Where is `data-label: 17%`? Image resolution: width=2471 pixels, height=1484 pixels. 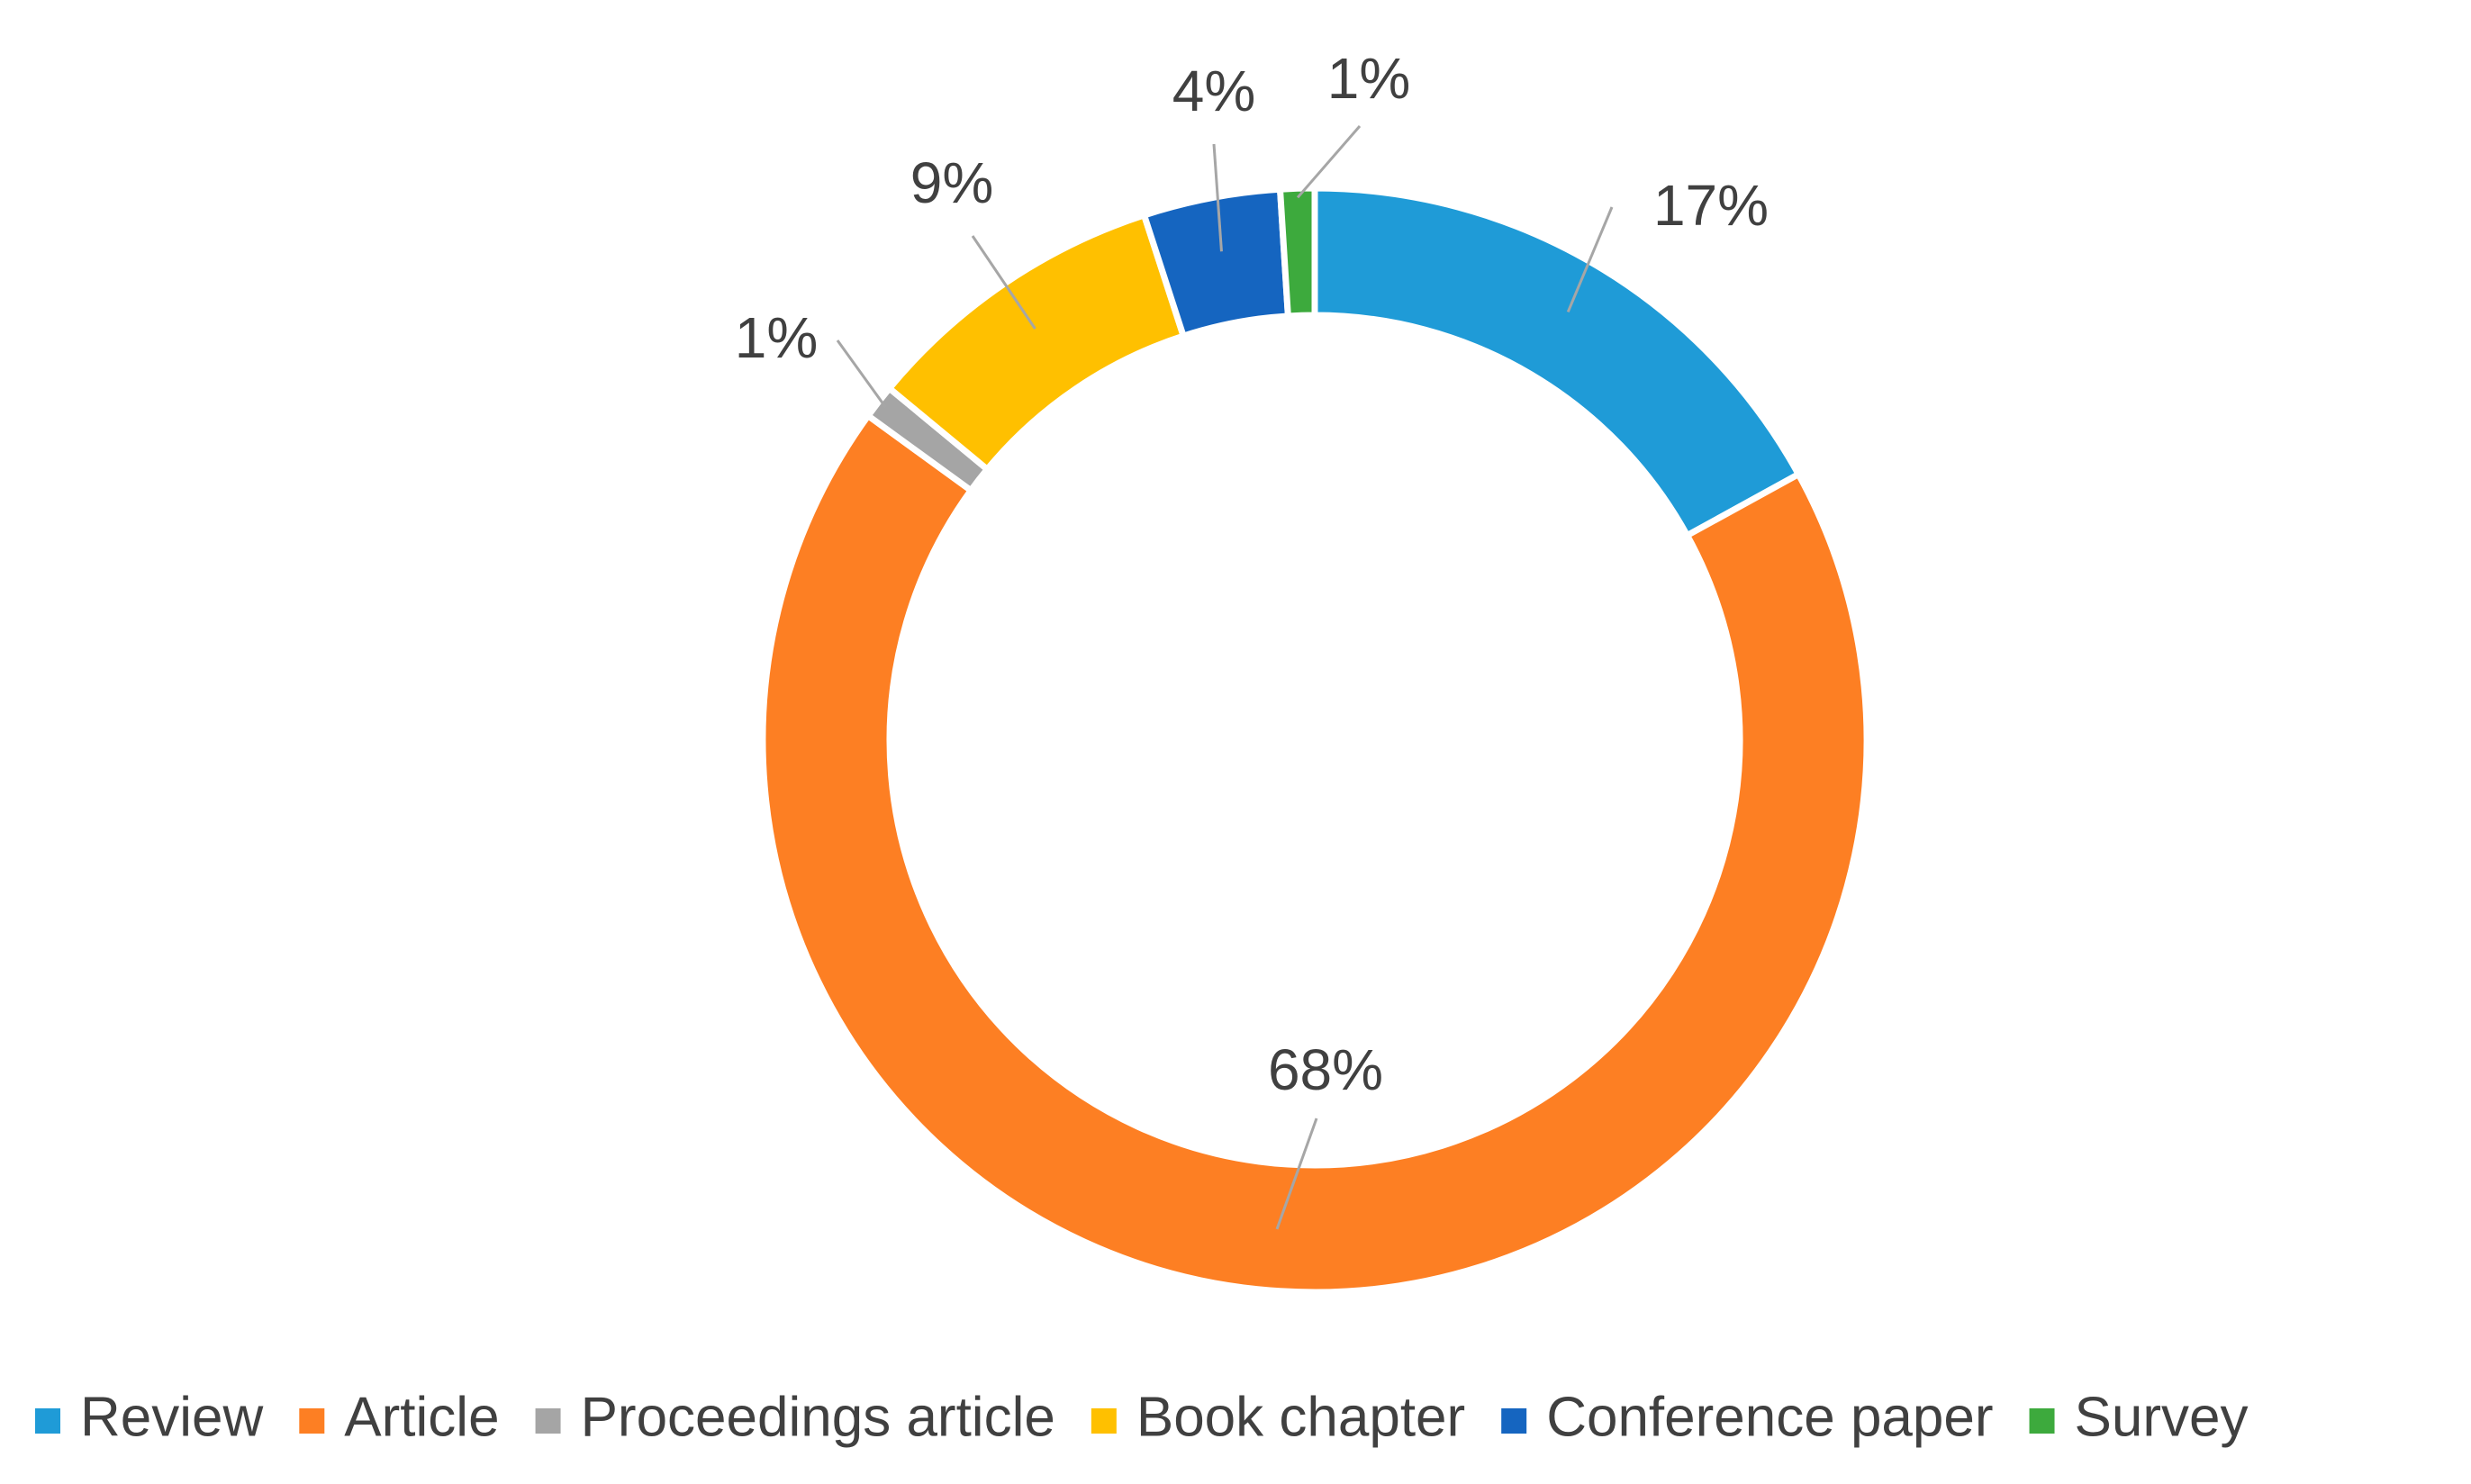
data-label: 17% is located at coordinates (1711, 205).